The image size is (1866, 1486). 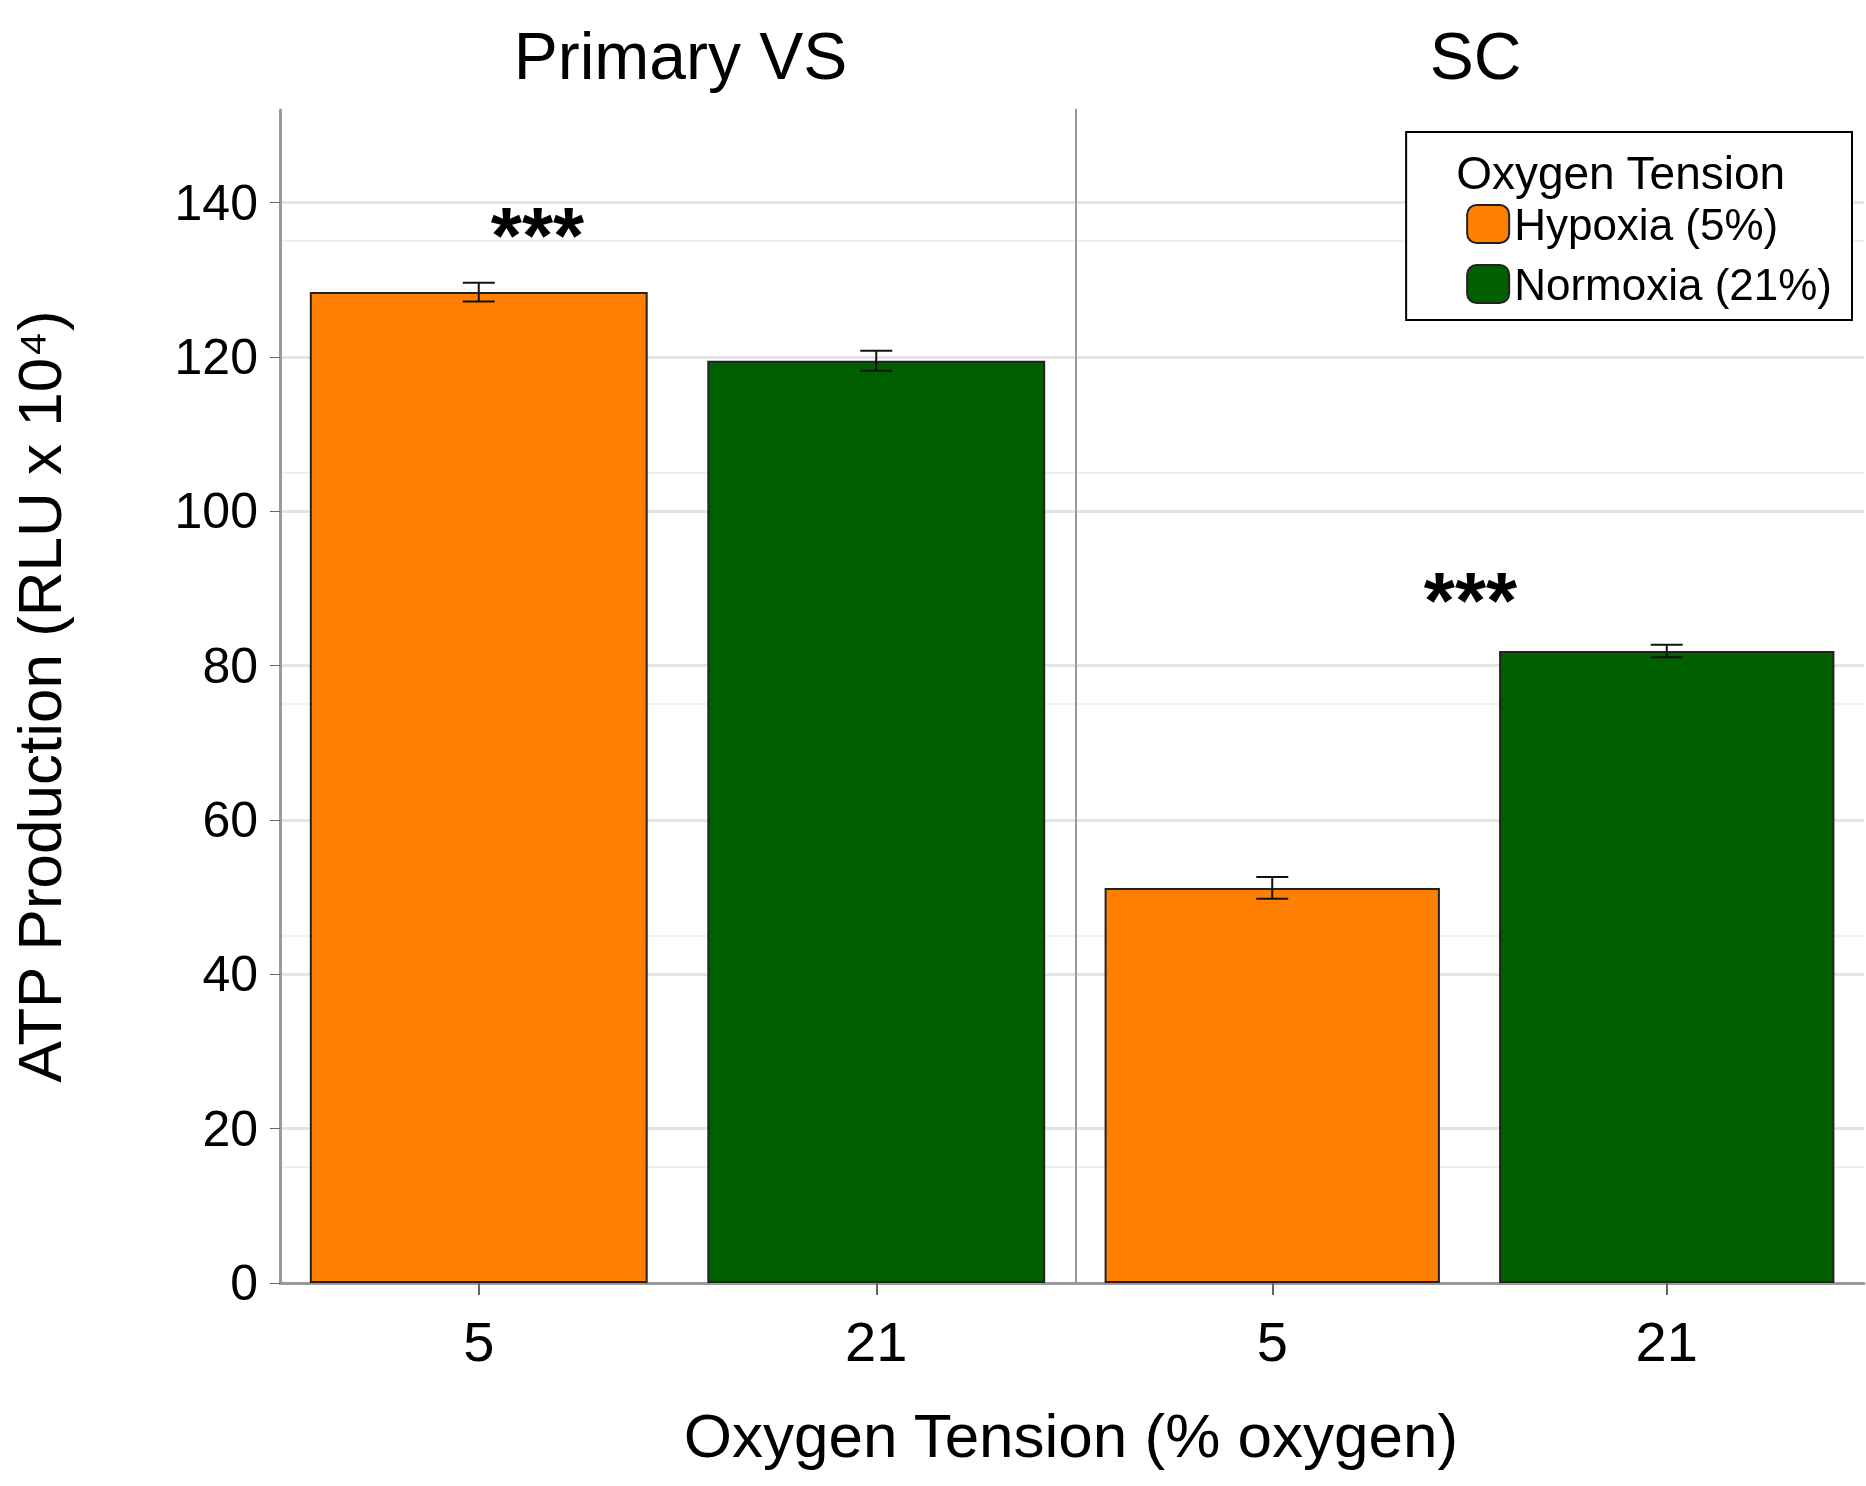 What do you see at coordinates (680, 56) in the screenshot?
I see `chart-title: Primary VS` at bounding box center [680, 56].